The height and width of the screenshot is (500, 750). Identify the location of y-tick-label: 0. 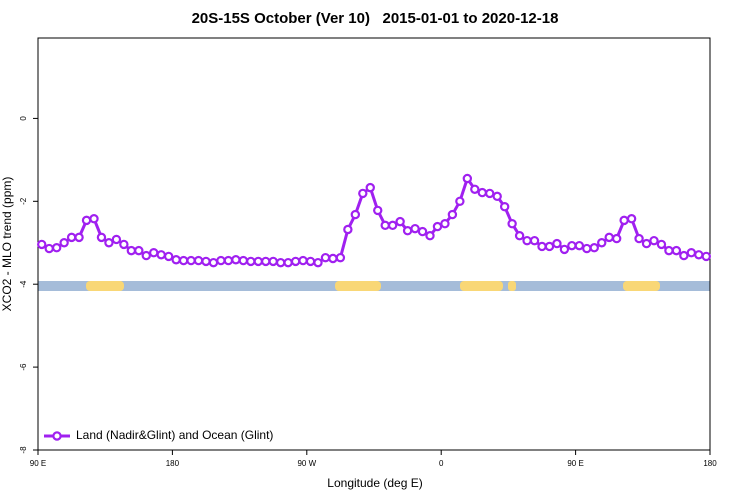
(23, 118).